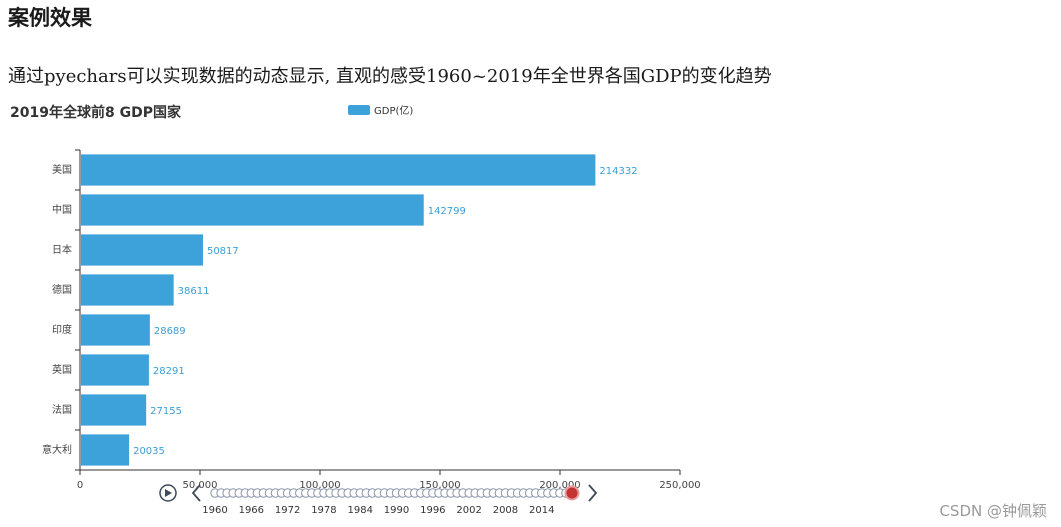 This screenshot has height=527, width=1061. Describe the element at coordinates (287, 510) in the screenshot. I see `timeline-label: 1972` at that location.